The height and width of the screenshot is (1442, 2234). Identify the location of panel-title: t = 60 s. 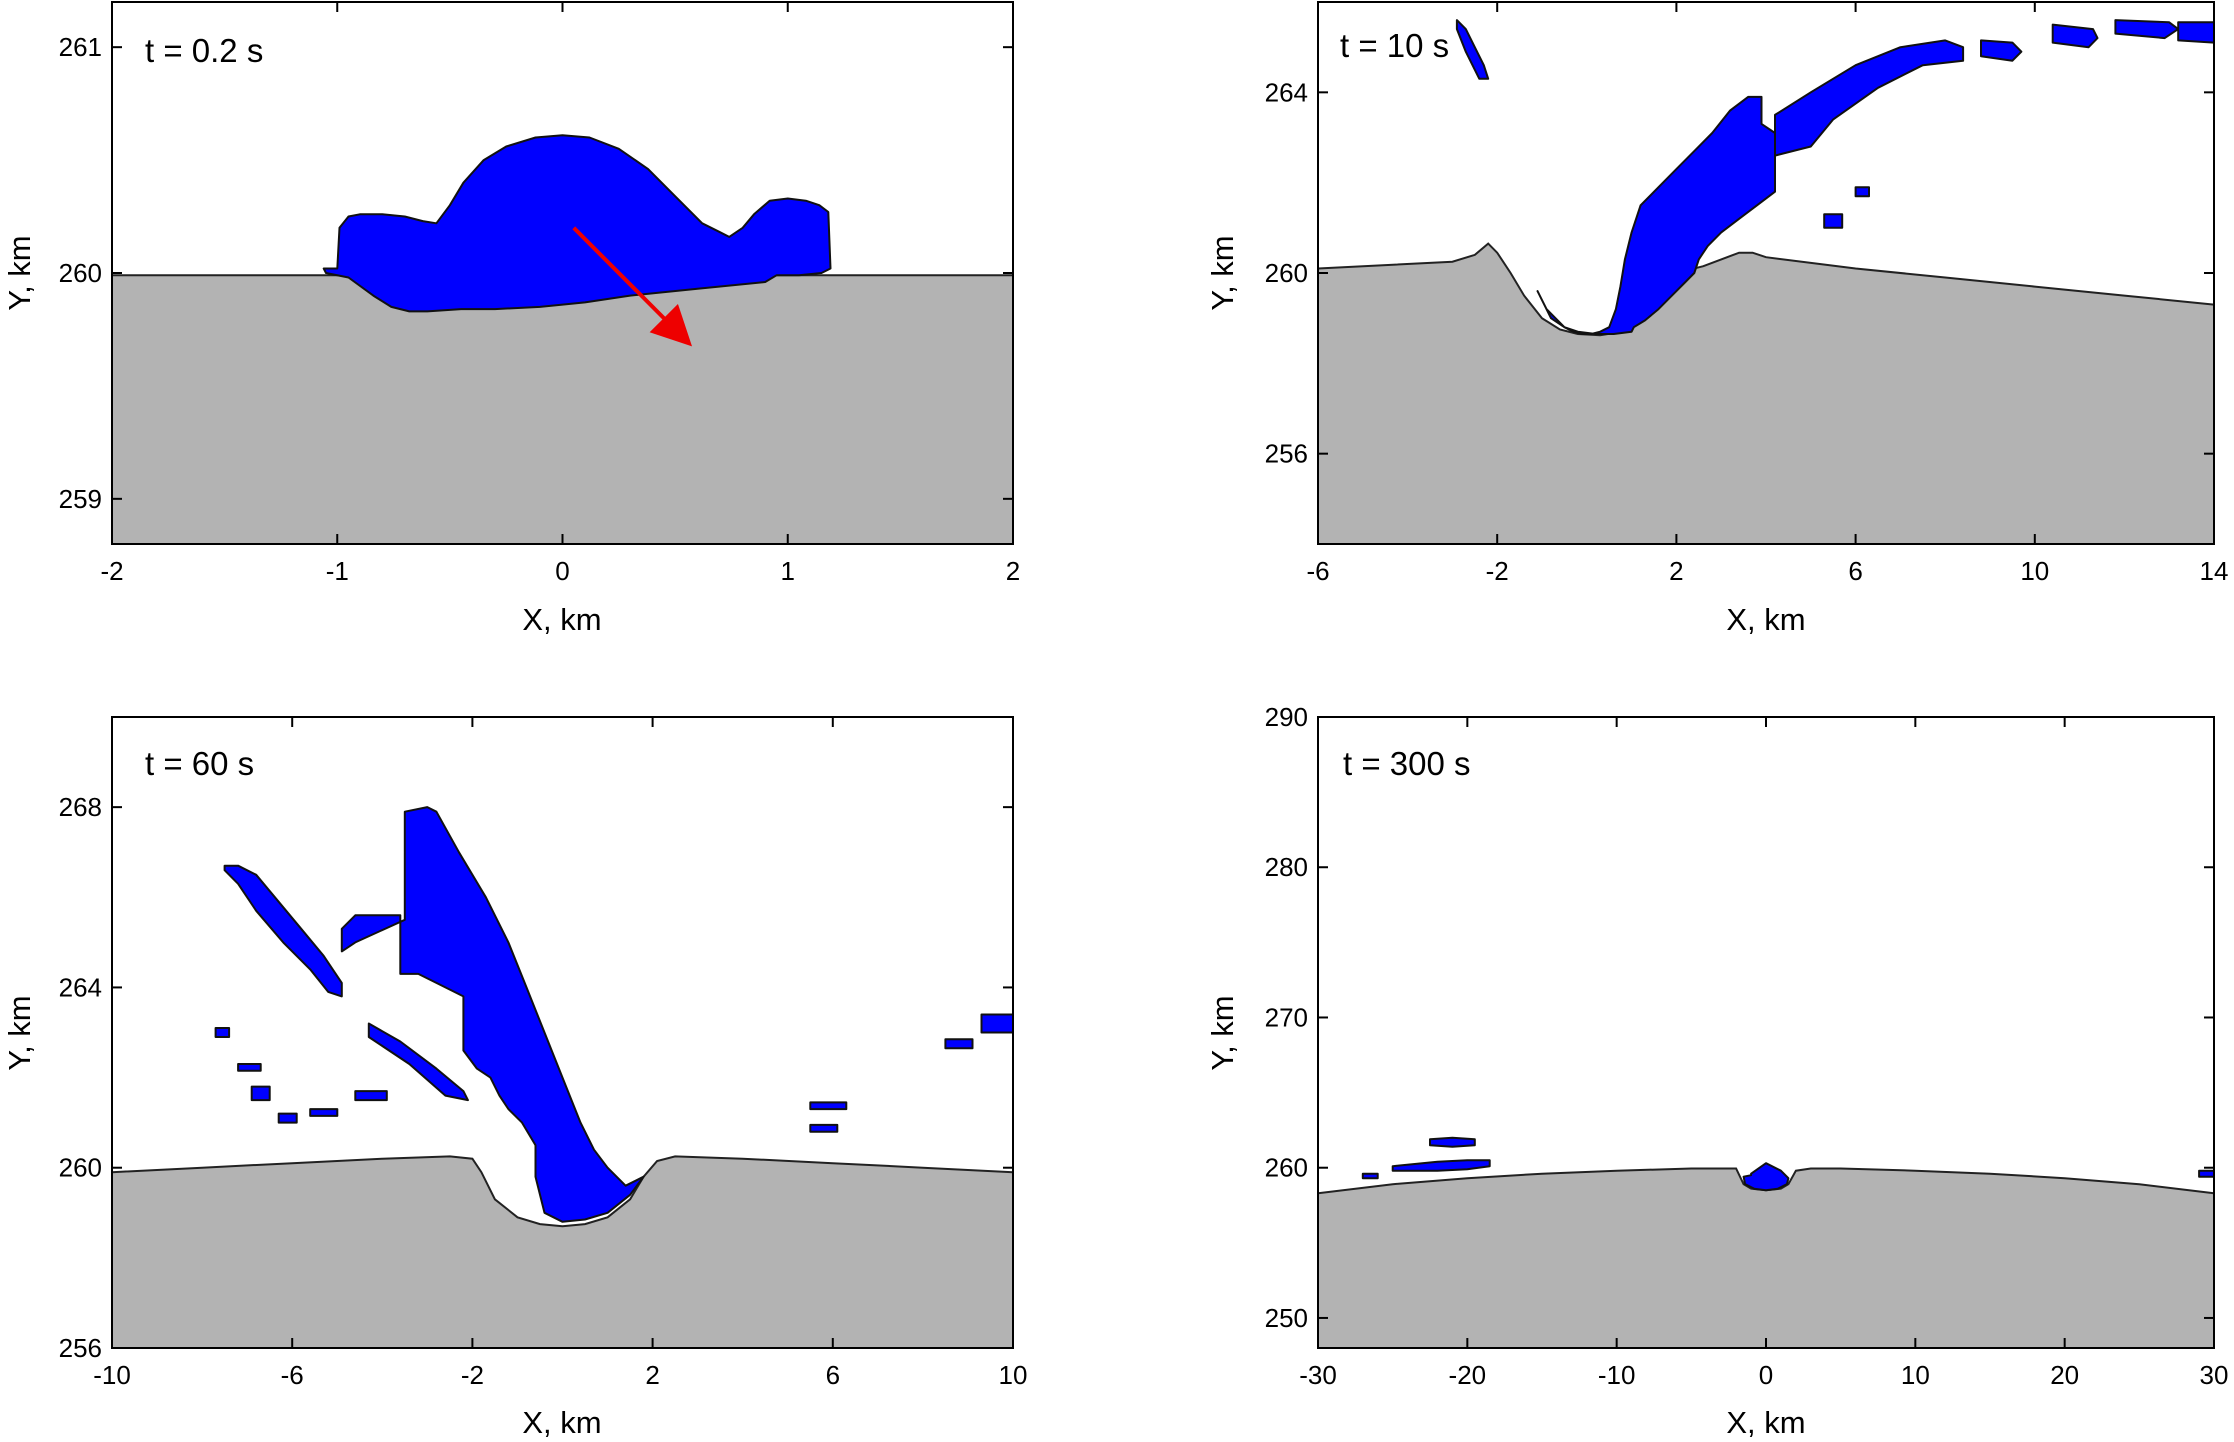
(199, 763).